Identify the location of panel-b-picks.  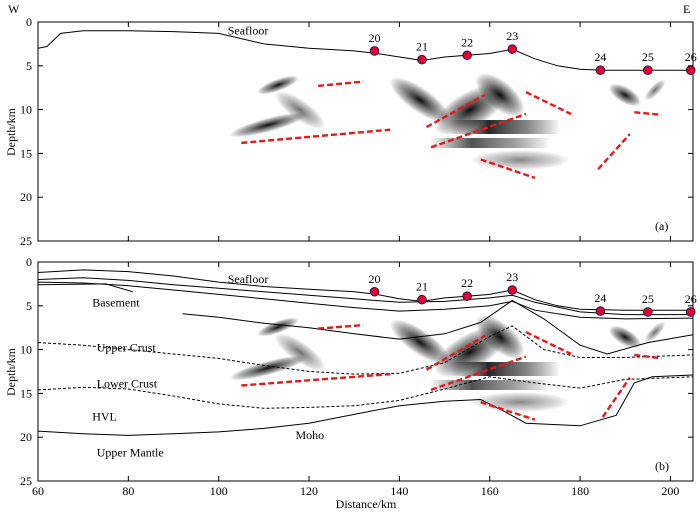
(451, 372).